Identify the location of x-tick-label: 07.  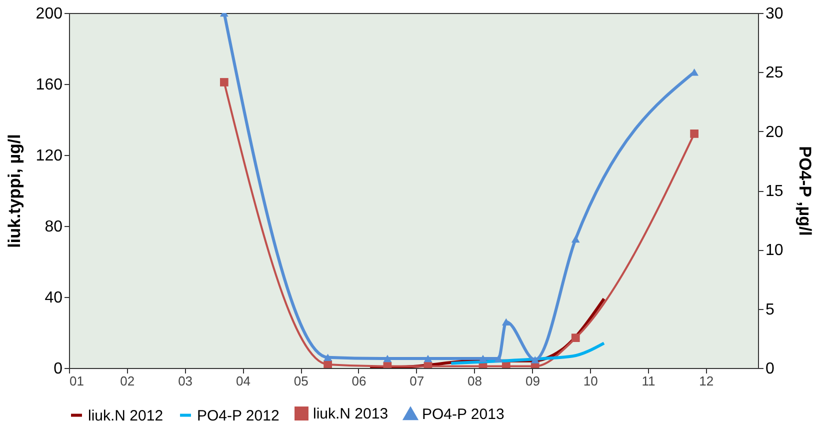
(417, 381).